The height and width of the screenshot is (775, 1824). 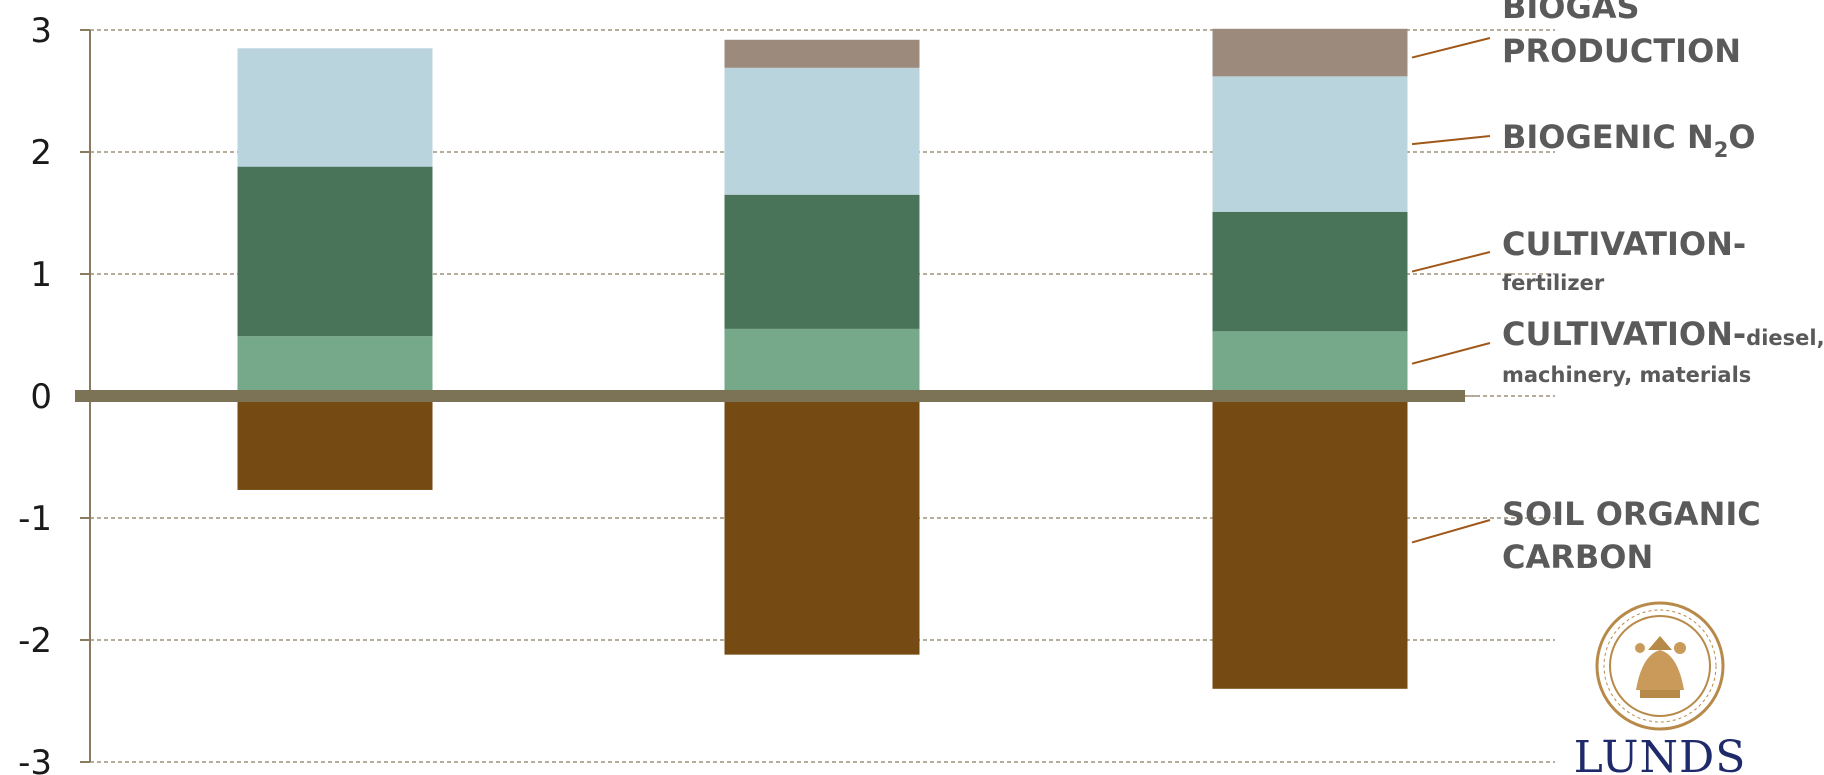 I want to click on y-tick-label: -1, so click(x=35, y=519).